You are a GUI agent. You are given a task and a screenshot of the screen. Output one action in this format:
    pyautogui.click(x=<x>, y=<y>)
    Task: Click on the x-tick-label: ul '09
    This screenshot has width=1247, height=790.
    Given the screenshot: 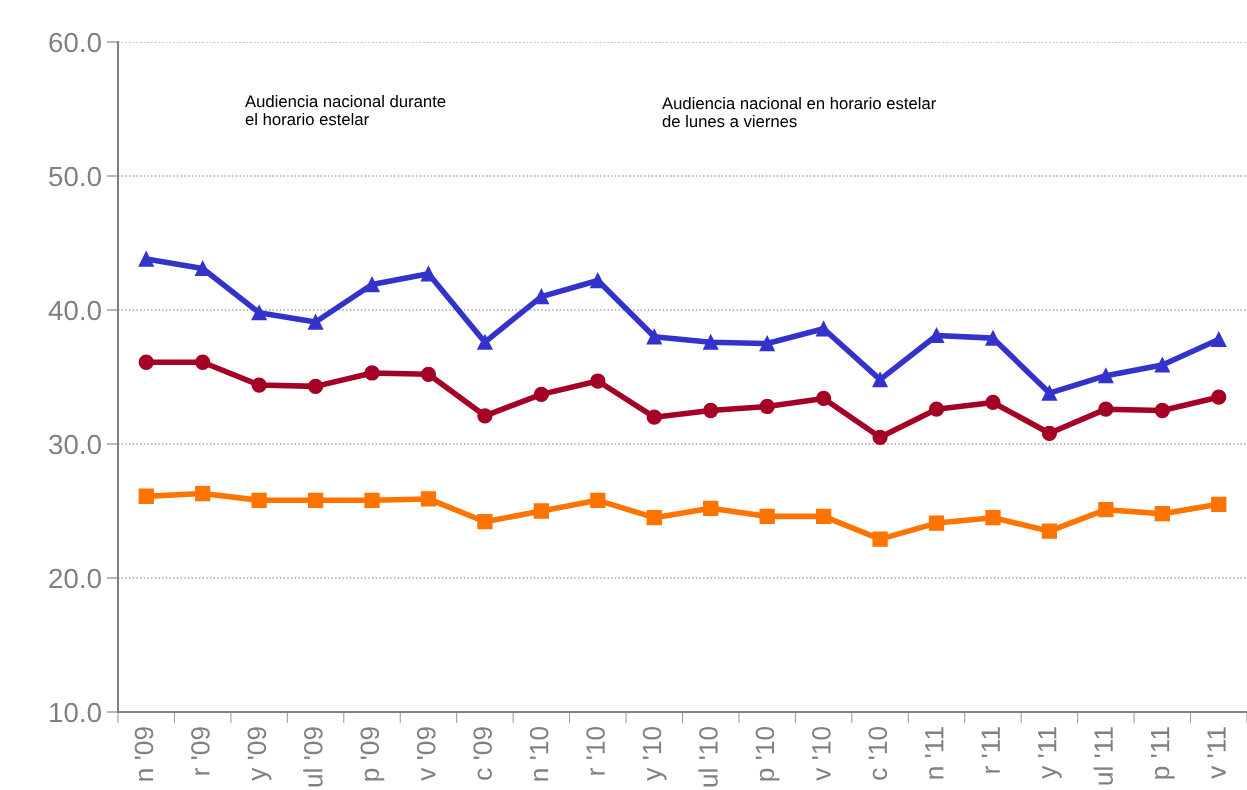 What is the action you would take?
    pyautogui.click(x=313, y=757)
    